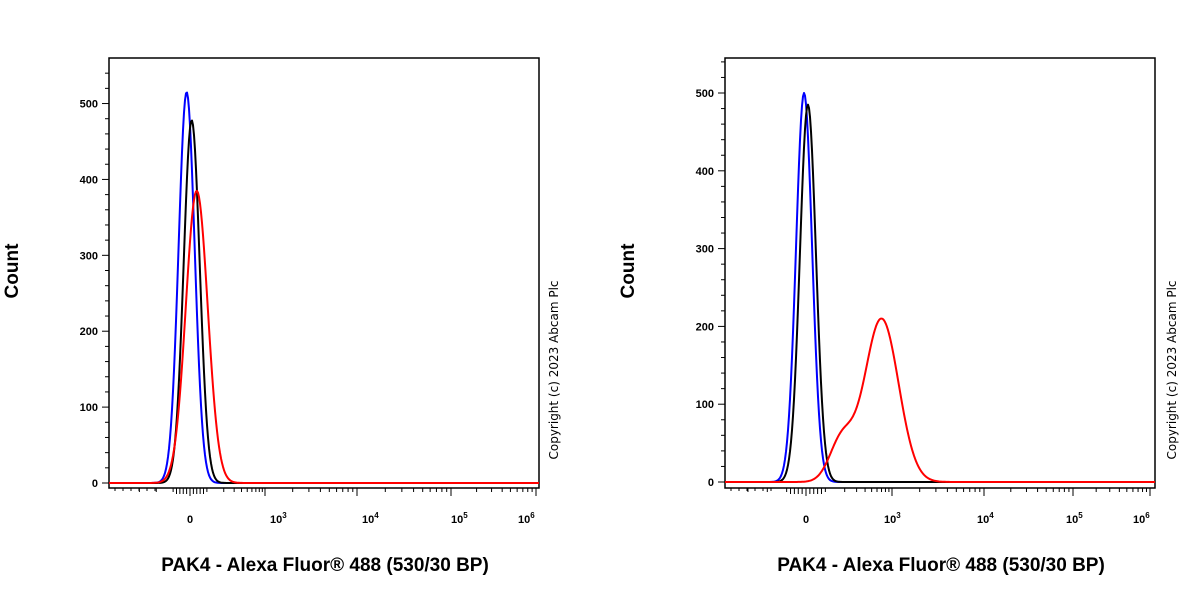  I want to click on x-tick-label-right-3: 10⁵, so click(1074, 518).